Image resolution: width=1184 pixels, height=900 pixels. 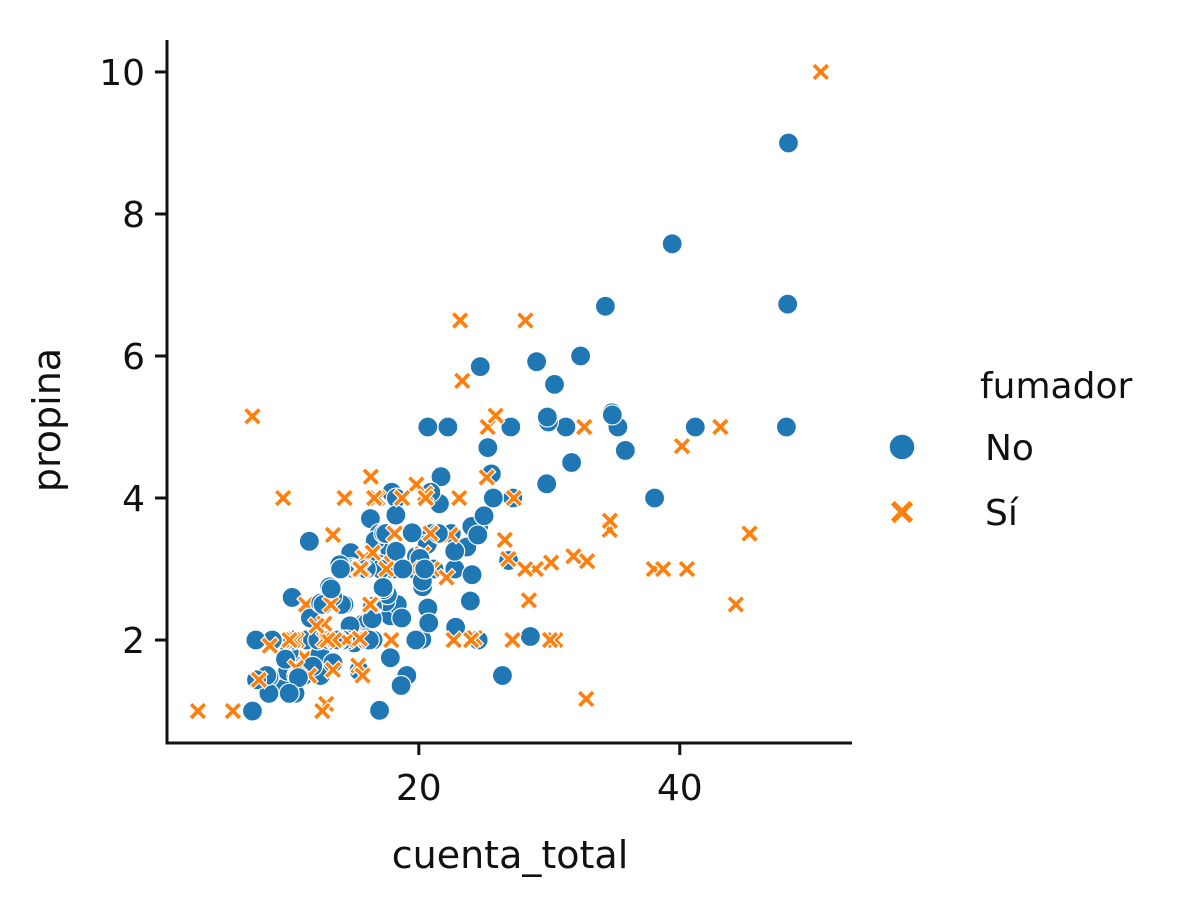 I want to click on y-tick-label: 4, so click(x=133, y=499).